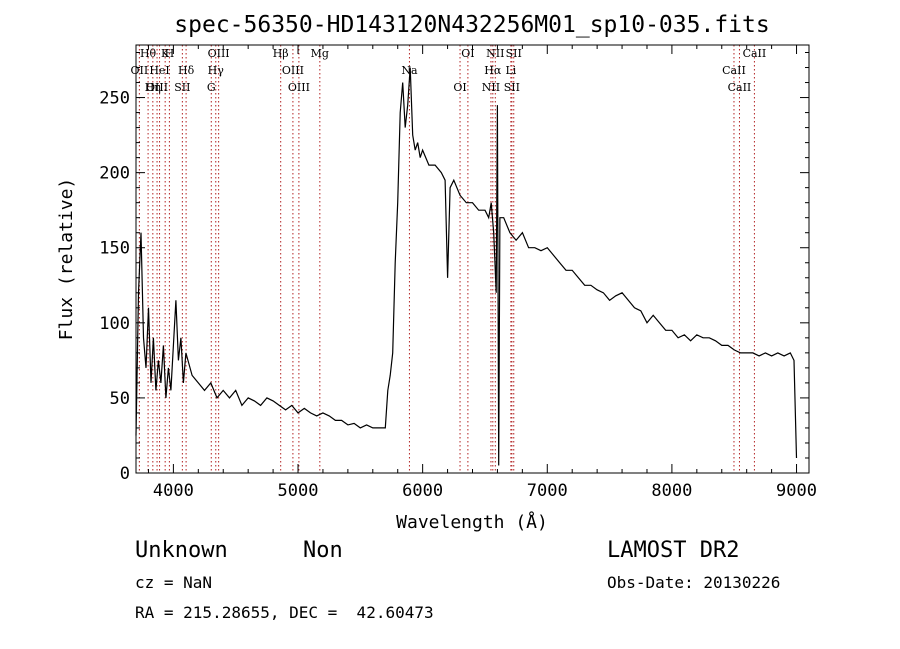 The image size is (900, 649). Describe the element at coordinates (284, 612) in the screenshot. I see `coordinates-readout: RA = 215.28655, DEC = 42.60473` at that location.